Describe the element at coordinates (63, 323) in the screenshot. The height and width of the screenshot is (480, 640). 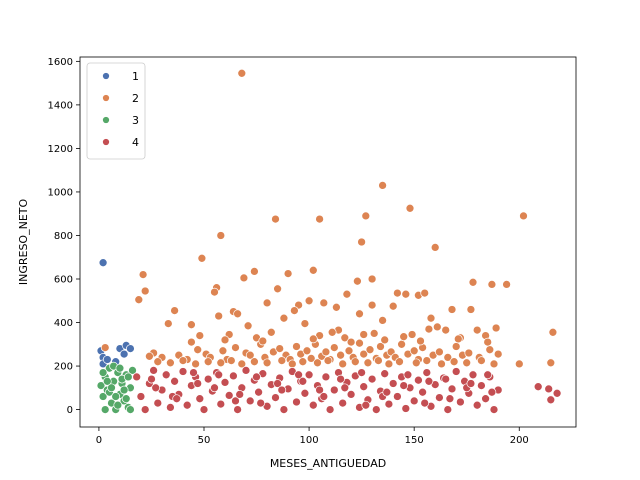
I see `y-tick-label: 400` at that location.